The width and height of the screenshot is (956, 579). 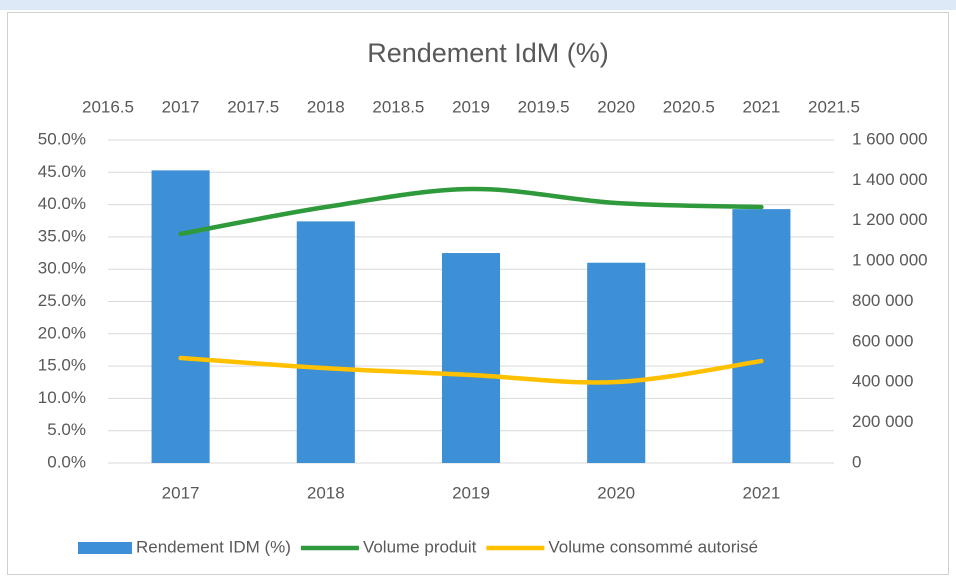 I want to click on x2-tick-label: 2019, so click(x=471, y=106).